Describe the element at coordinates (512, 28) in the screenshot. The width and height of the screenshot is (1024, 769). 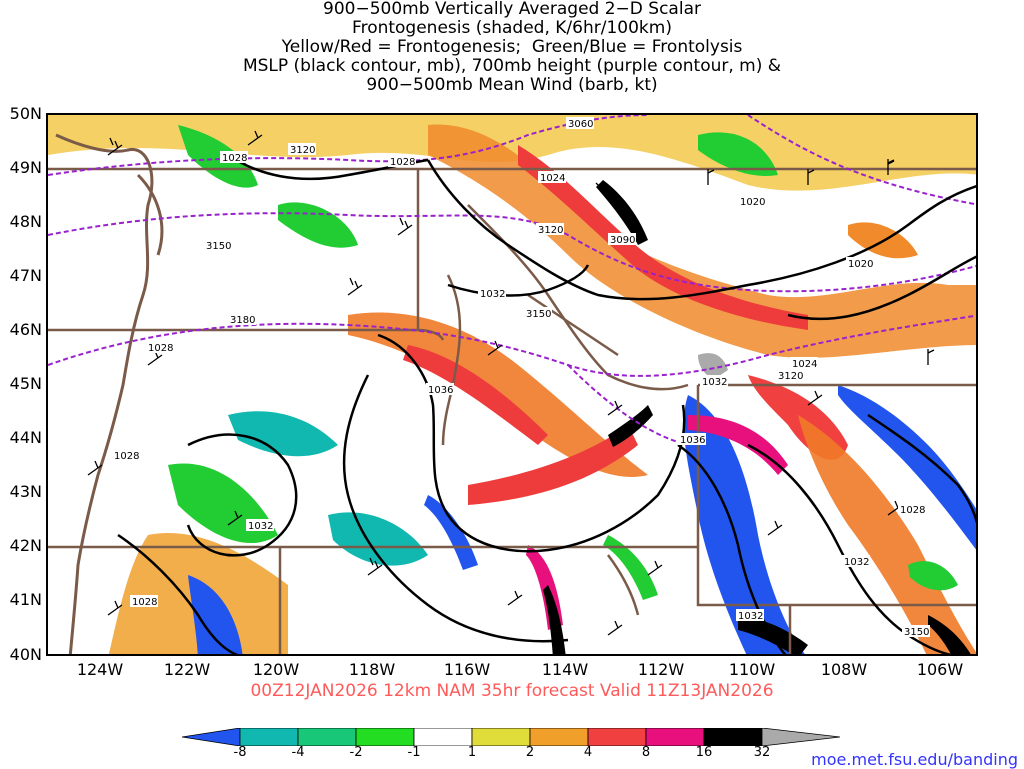
I see `title-line-2: Frontogenesis (shaded, K/6hr/100km)` at that location.